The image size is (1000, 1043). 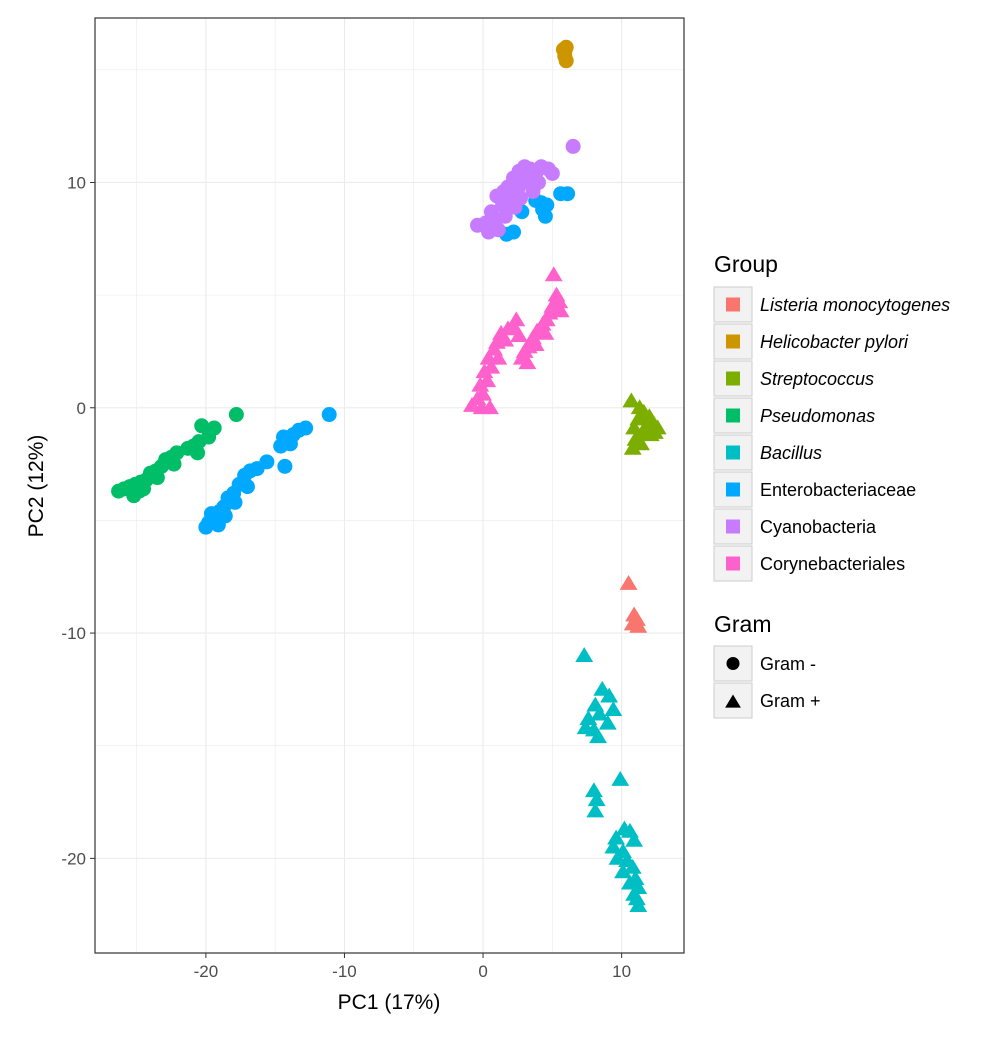 What do you see at coordinates (817, 416) in the screenshot?
I see `legend-label-pseudomonas: Pseudomonas` at bounding box center [817, 416].